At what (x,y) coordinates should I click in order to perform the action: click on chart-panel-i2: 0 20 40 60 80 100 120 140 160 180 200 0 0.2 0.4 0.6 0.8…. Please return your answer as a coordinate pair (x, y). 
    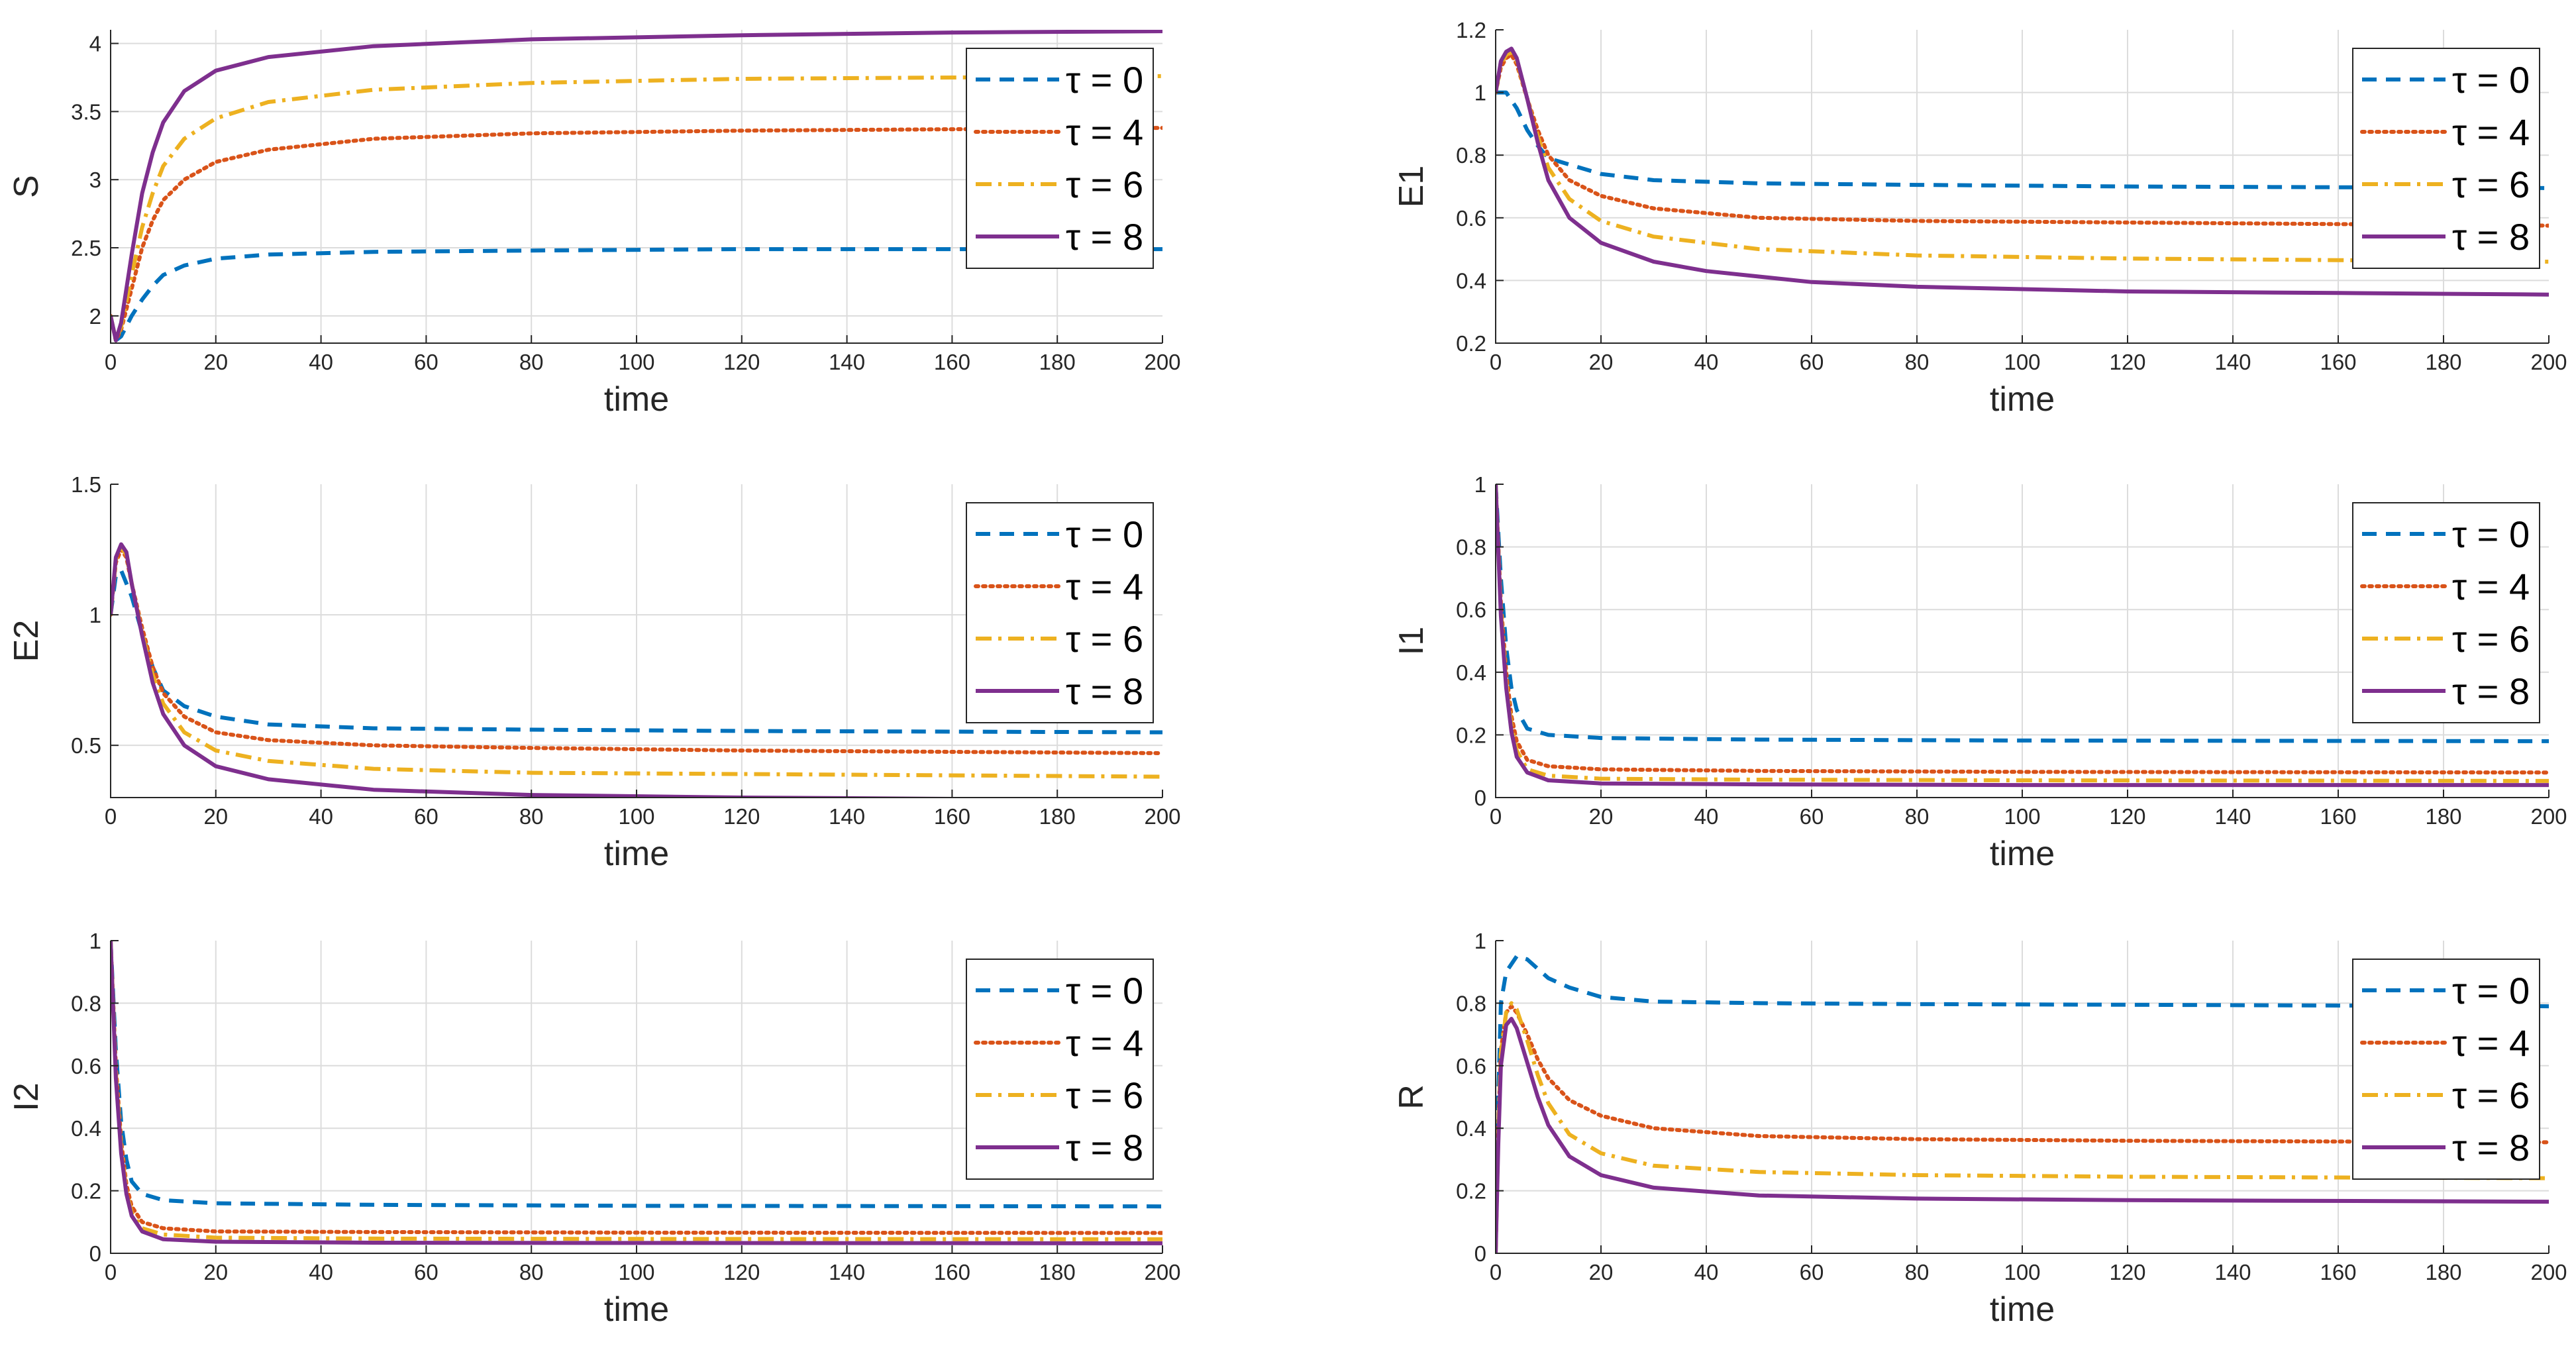
    Looking at the image, I should click on (594, 1129).